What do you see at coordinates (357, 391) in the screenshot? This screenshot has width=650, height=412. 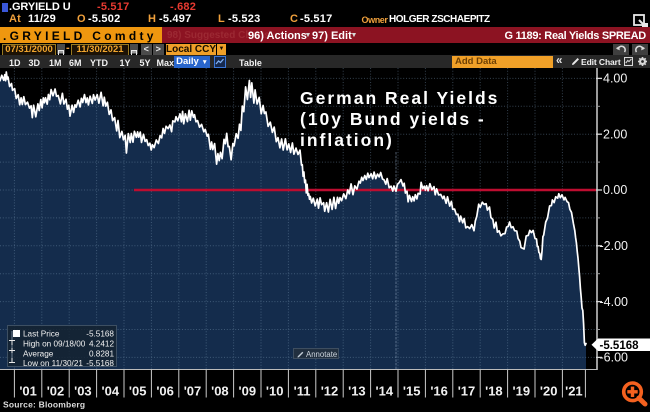 I see `svg-text: '13` at bounding box center [357, 391].